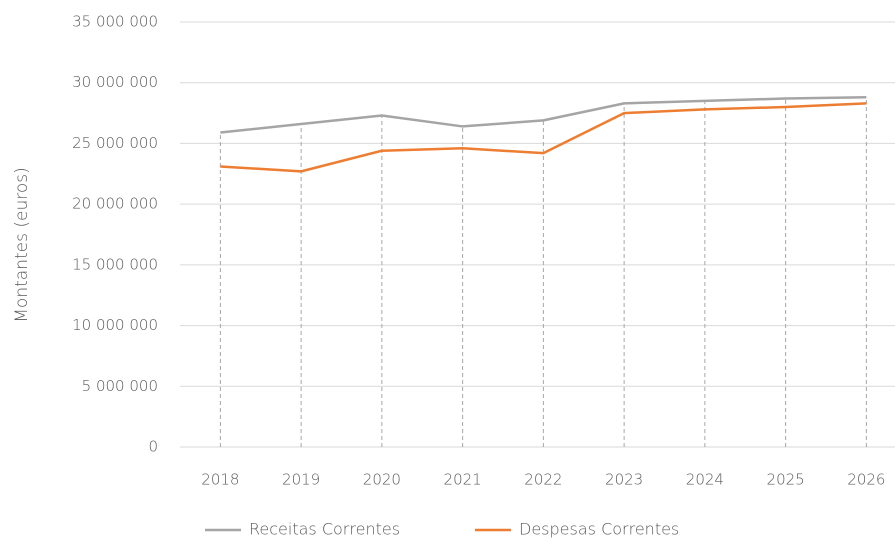 The width and height of the screenshot is (896, 544). What do you see at coordinates (301, 480) in the screenshot?
I see `x-tick-label: 2019` at bounding box center [301, 480].